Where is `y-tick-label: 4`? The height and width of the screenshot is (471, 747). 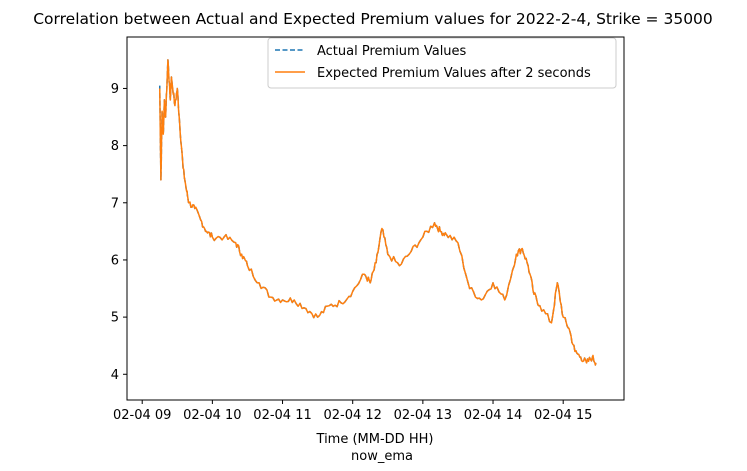
y-tick-label: 4 is located at coordinates (115, 375).